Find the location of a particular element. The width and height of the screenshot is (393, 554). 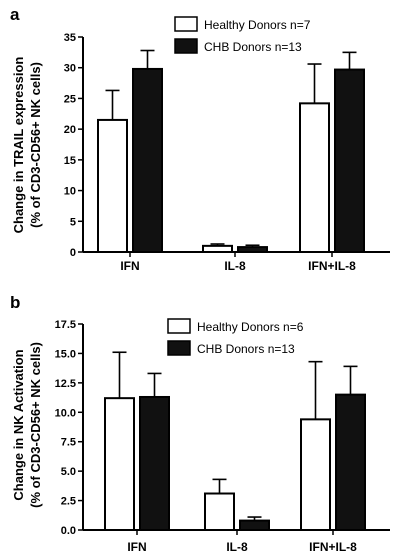

y-tick-label: 25 is located at coordinates (70, 99).